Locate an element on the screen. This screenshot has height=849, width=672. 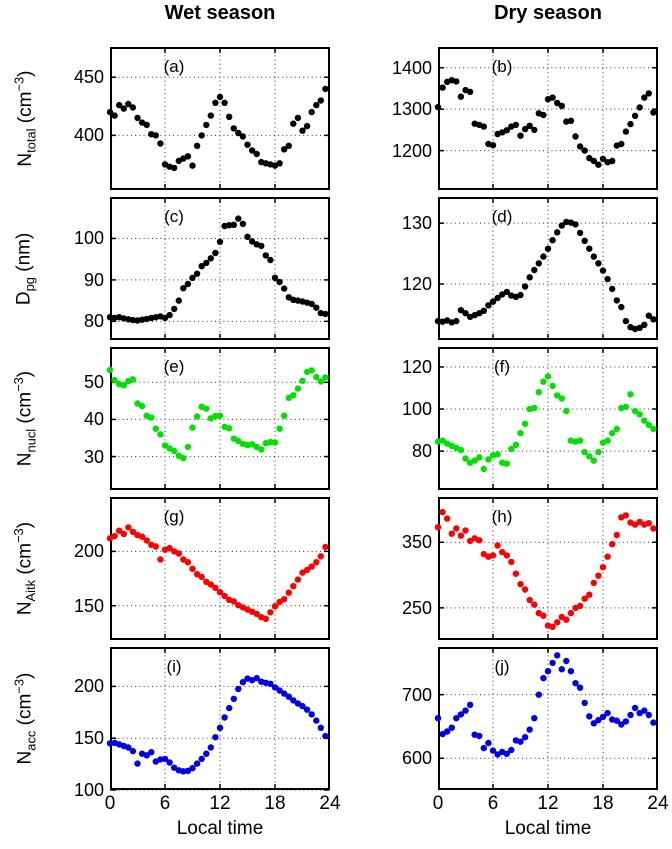
y-tick-label: 350 is located at coordinates (416, 542).